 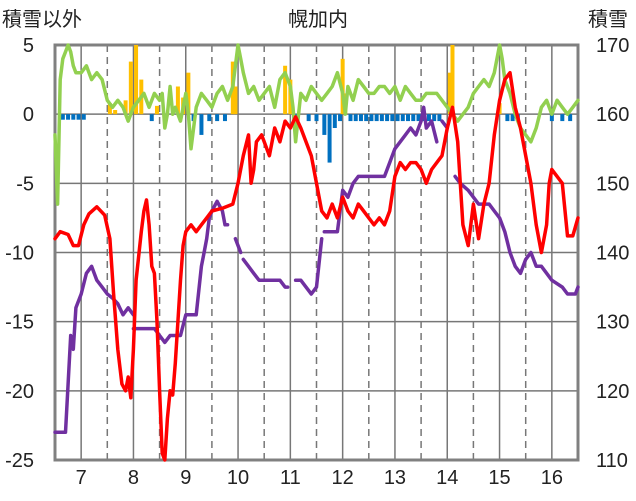 What do you see at coordinates (28, 115) in the screenshot?
I see `y-left-tick-label: 0` at bounding box center [28, 115].